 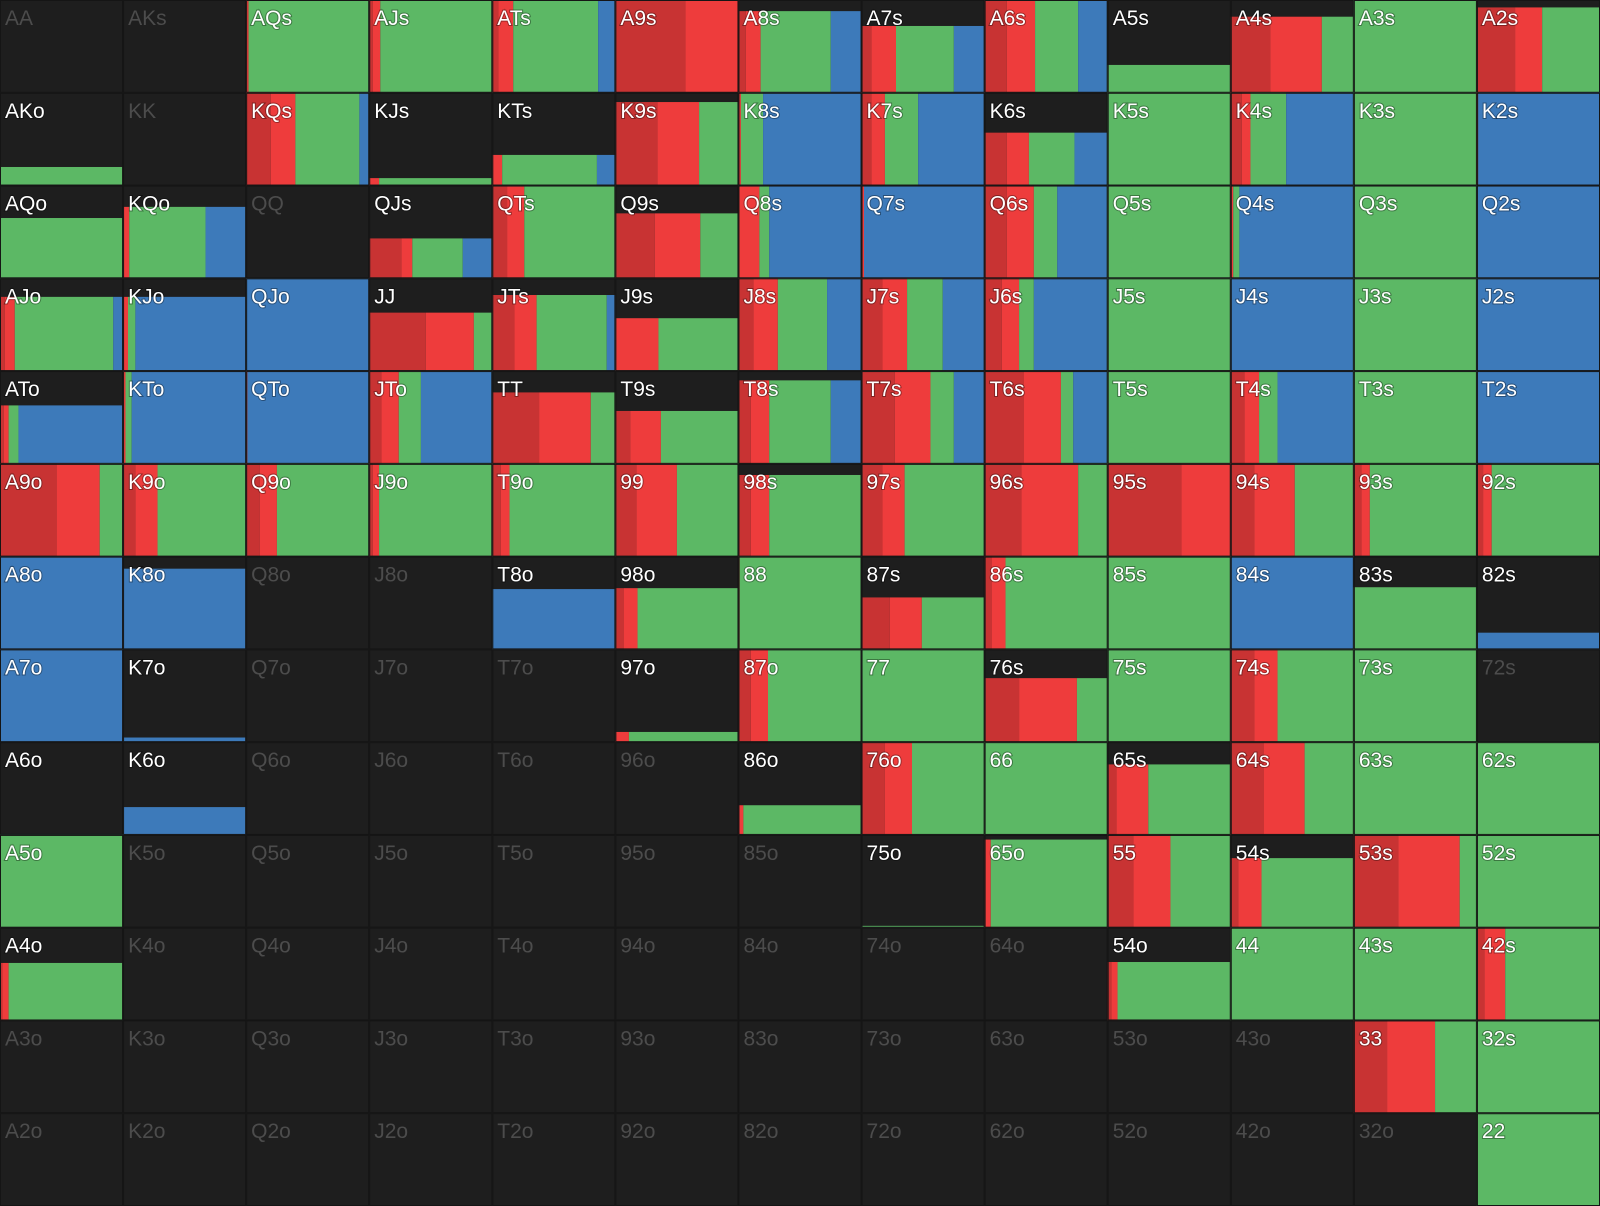 I want to click on hand-cell: KQo, so click(x=185, y=232).